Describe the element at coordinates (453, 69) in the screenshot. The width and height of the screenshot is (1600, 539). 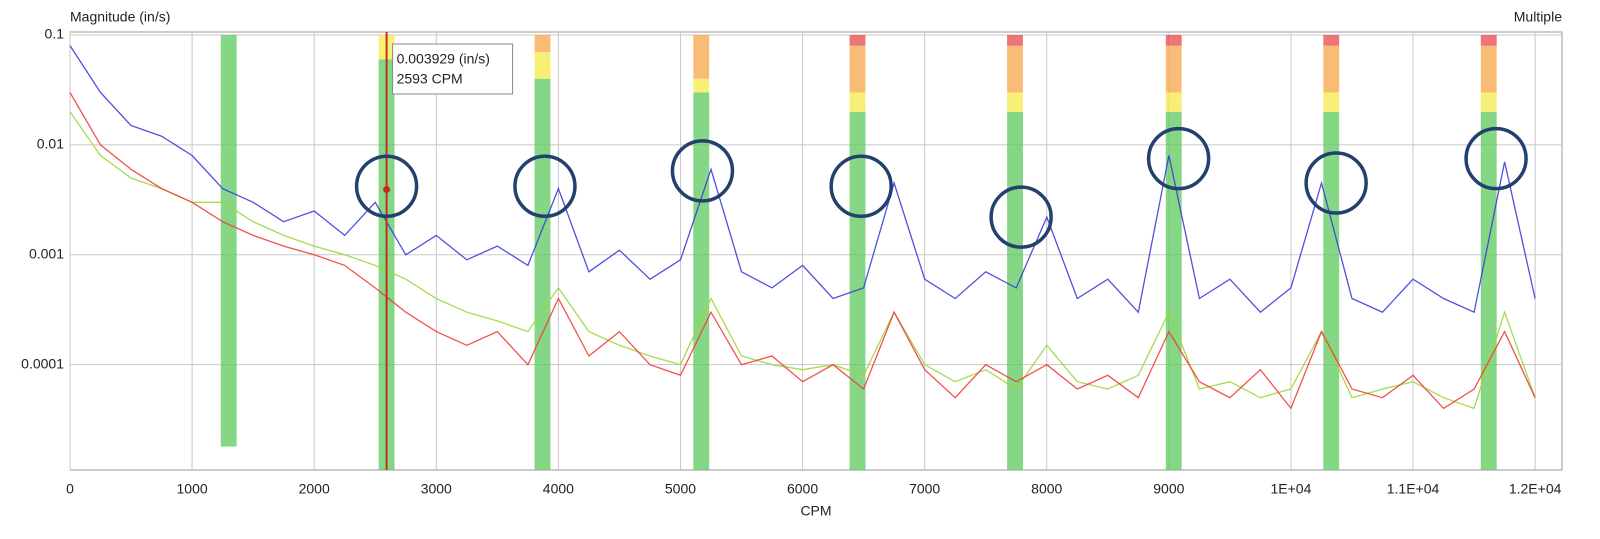
I see `tooltip` at that location.